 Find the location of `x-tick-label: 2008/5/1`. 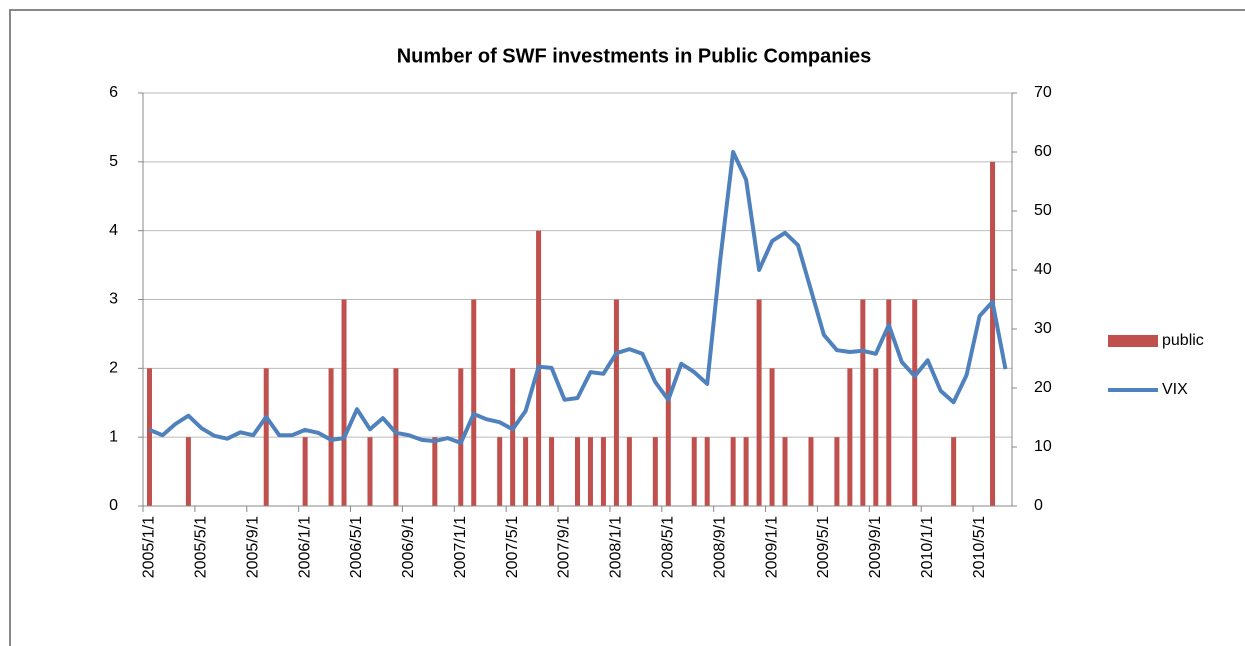

x-tick-label: 2008/5/1 is located at coordinates (668, 547).